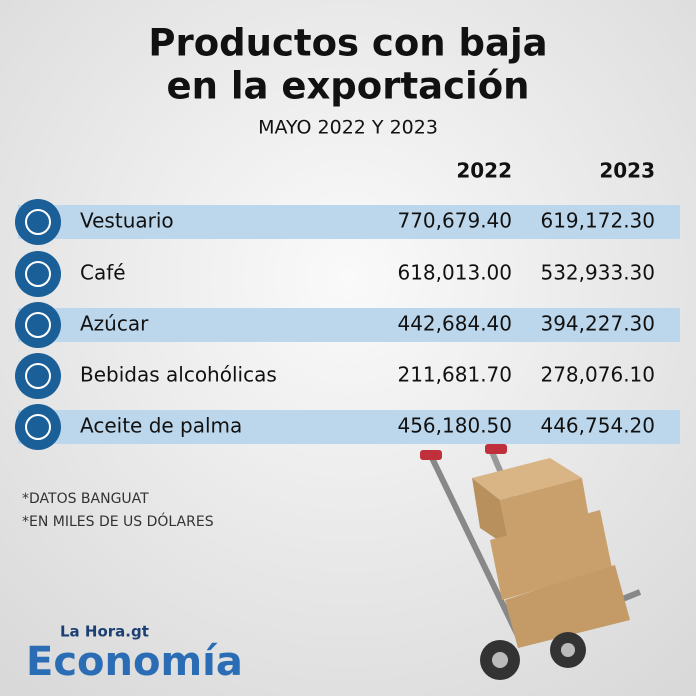 The height and width of the screenshot is (696, 696). What do you see at coordinates (597, 375) in the screenshot?
I see `cell-value: 278,076.10` at bounding box center [597, 375].